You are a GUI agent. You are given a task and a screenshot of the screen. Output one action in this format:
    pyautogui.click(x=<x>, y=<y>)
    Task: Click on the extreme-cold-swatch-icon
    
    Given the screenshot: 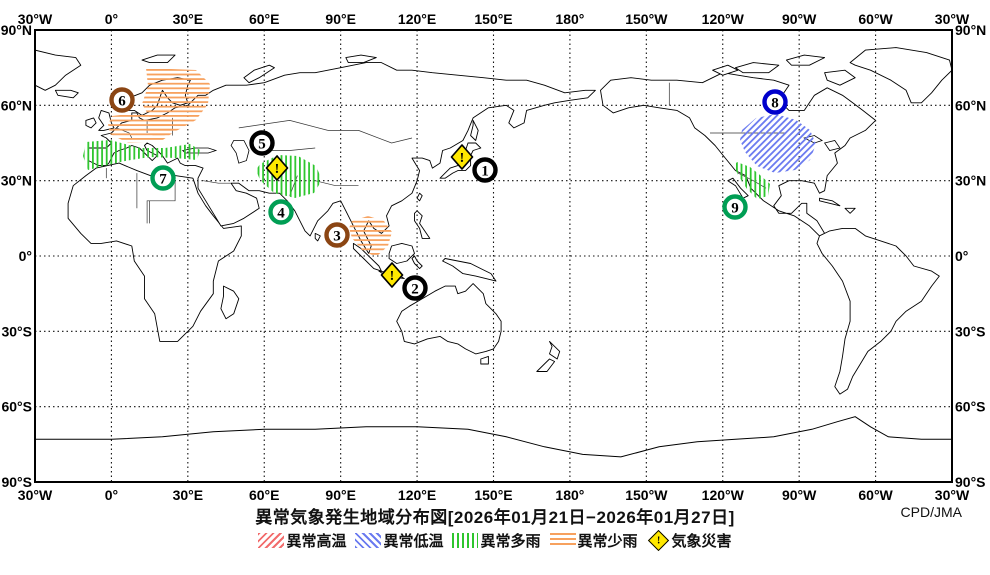 What is the action you would take?
    pyautogui.click(x=368, y=540)
    